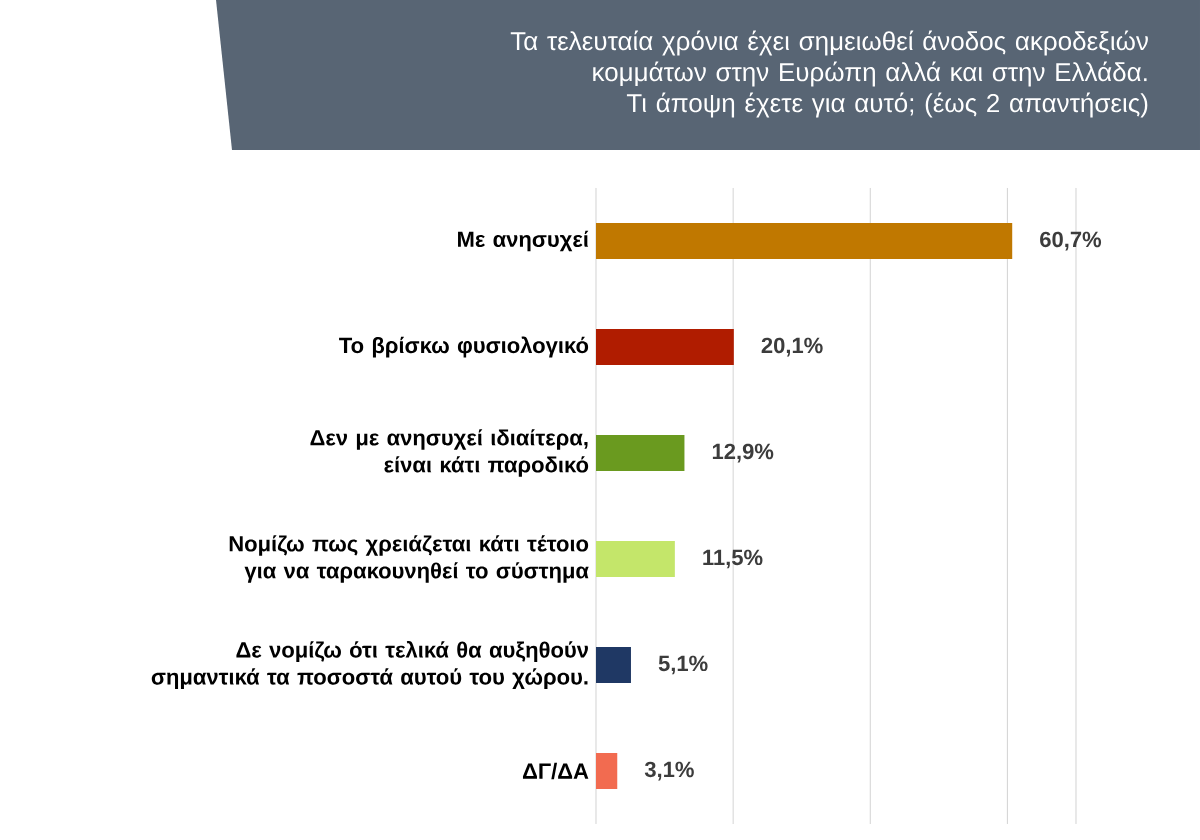 The image size is (1200, 840). What do you see at coordinates (523, 241) in the screenshot?
I see `y-tick-label: Με ανησυχεί` at bounding box center [523, 241].